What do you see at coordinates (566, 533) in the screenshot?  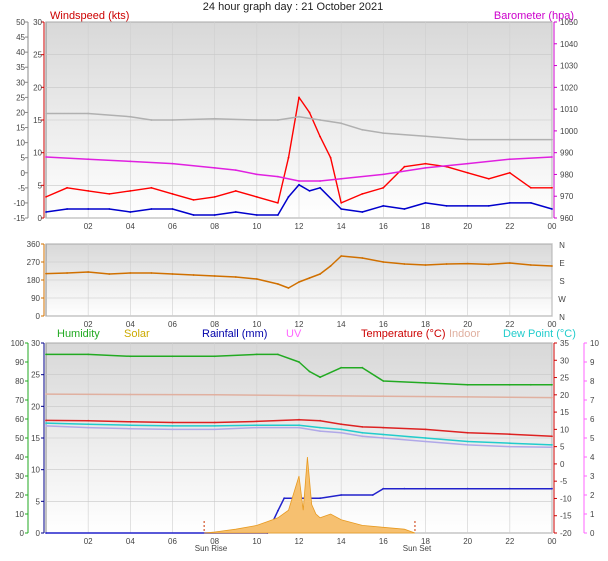 I see `temp_axis-tick-label: -20` at bounding box center [566, 533].